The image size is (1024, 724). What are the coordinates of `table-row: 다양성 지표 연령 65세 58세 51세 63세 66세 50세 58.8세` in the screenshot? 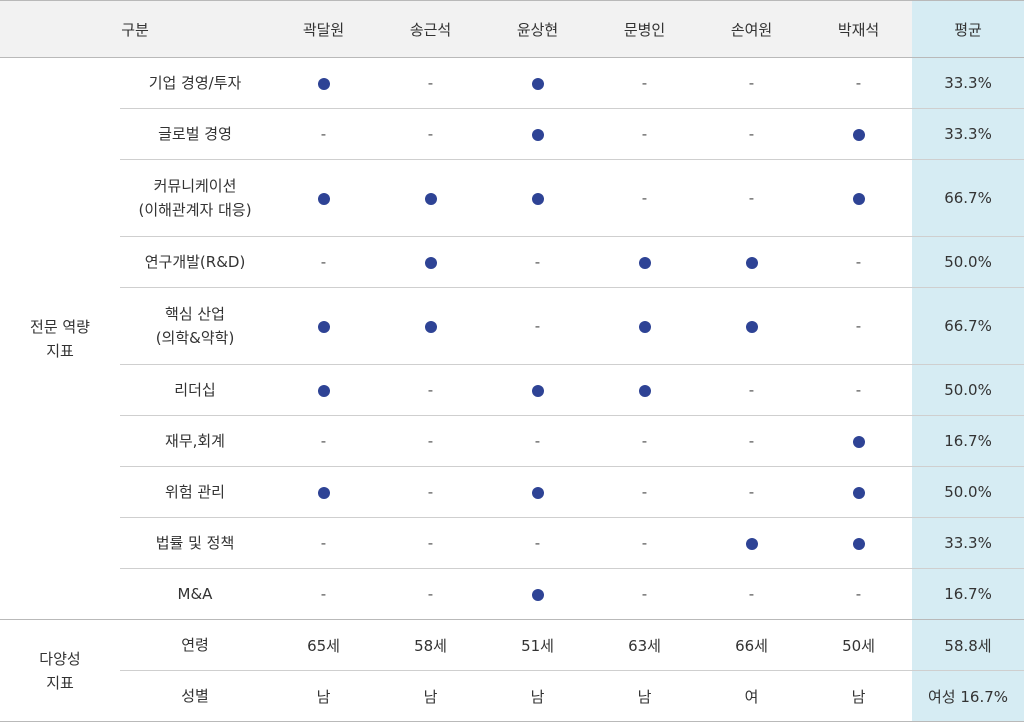 It's located at (512, 670).